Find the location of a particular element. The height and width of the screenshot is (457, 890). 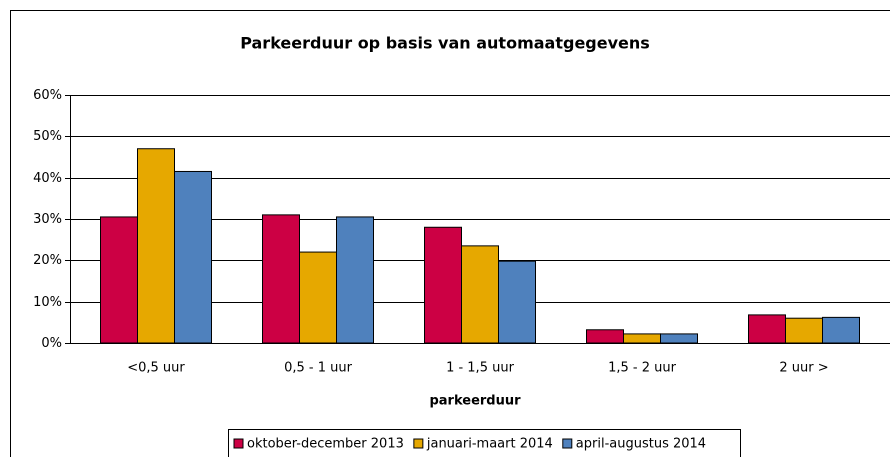

y-tick-label: 10% is located at coordinates (47, 302).